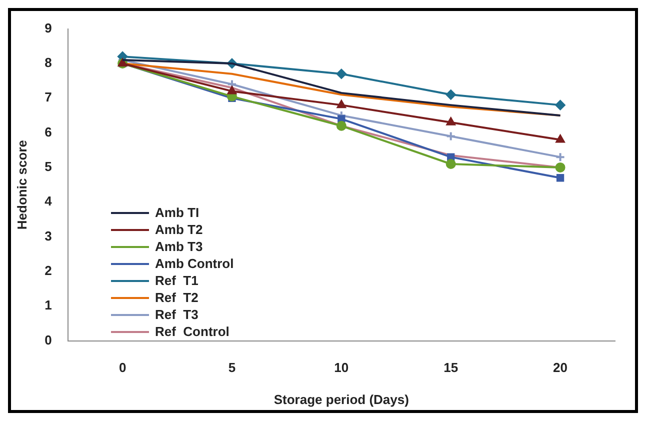 The image size is (646, 421). Describe the element at coordinates (176, 314) in the screenshot. I see `legend-label: Ref T3` at that location.